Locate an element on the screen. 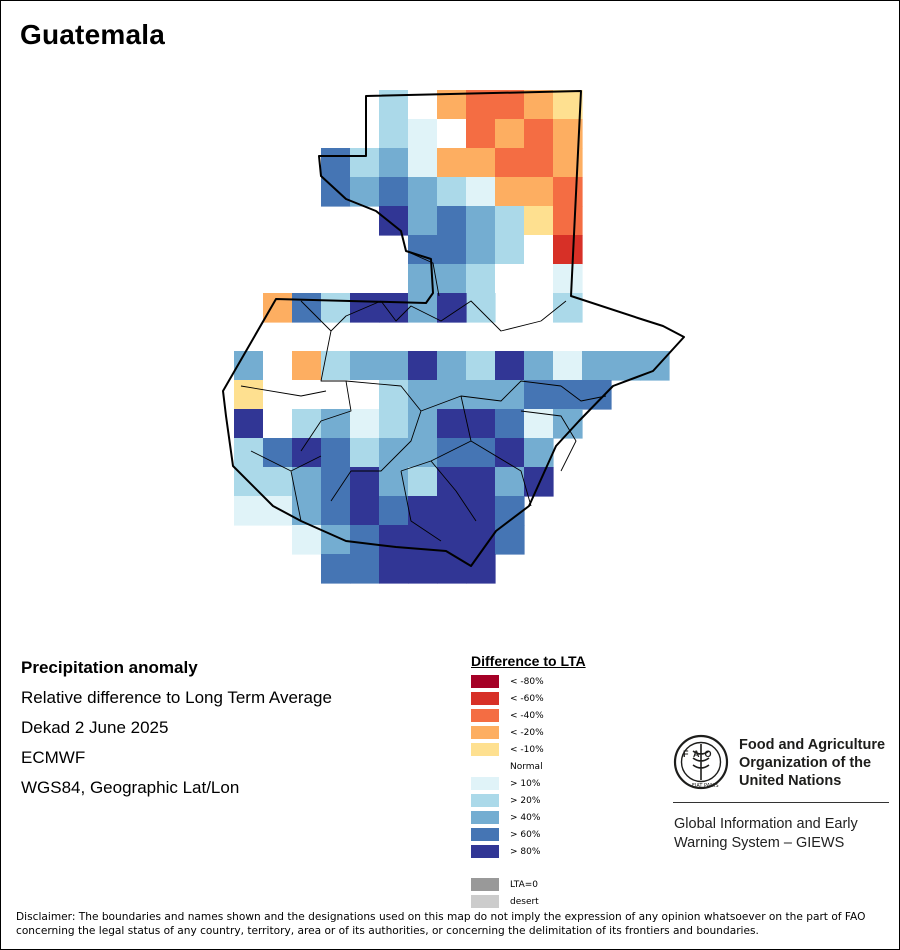  info-line-period: Dekad 2 June 2025 is located at coordinates (95, 727).